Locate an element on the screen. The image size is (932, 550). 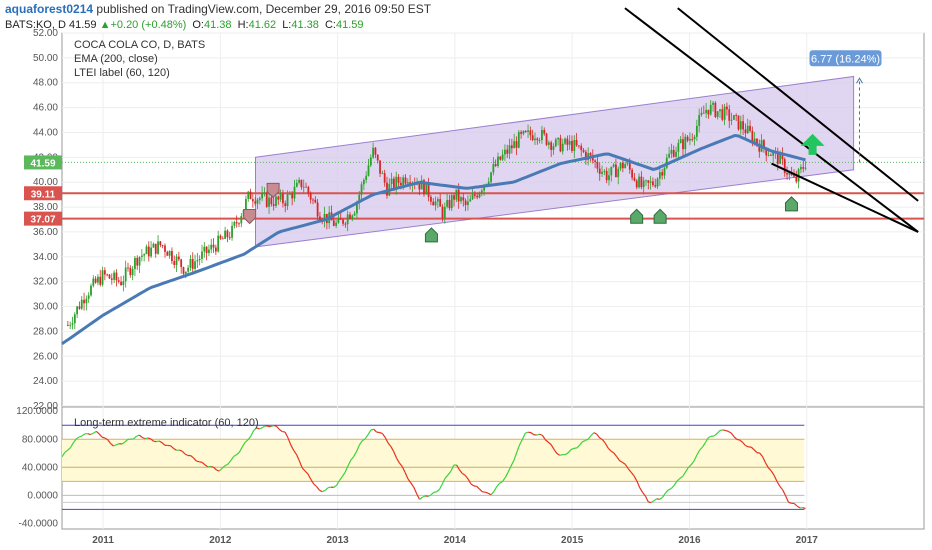
sell-signal-marker is located at coordinates (273, 190).